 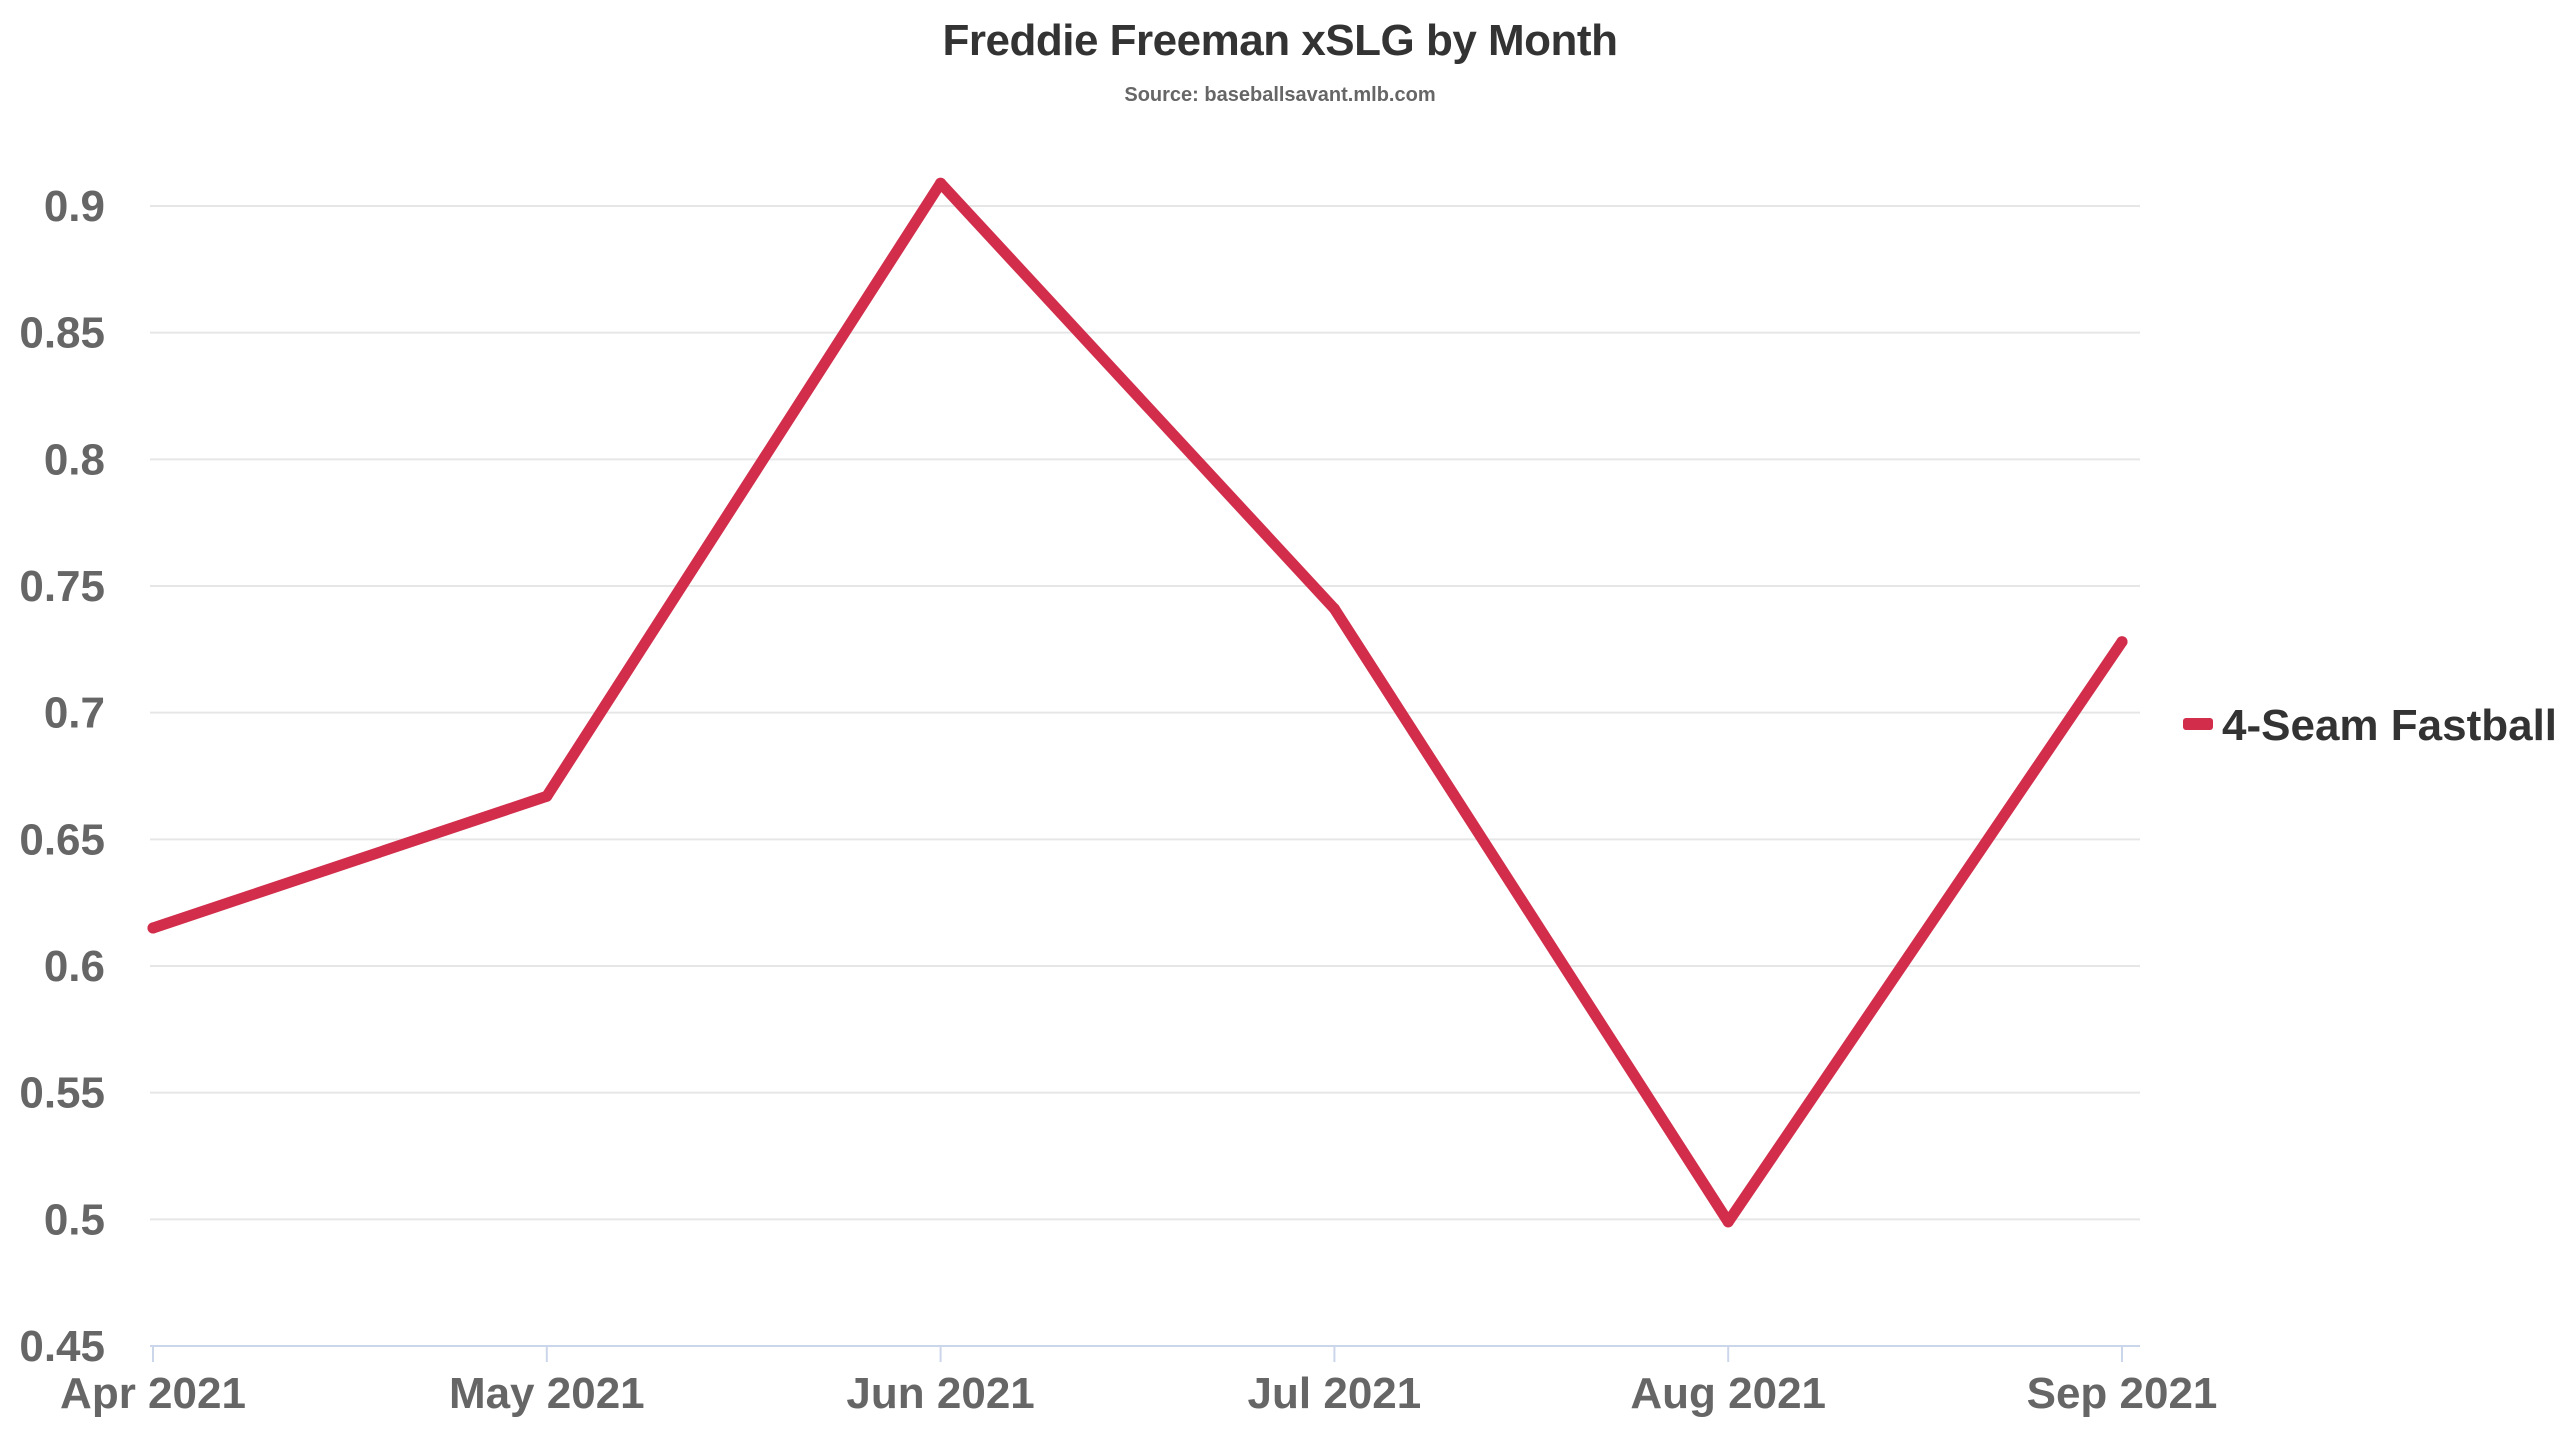 What do you see at coordinates (62, 839) in the screenshot?
I see `y-tick-label: 0.65` at bounding box center [62, 839].